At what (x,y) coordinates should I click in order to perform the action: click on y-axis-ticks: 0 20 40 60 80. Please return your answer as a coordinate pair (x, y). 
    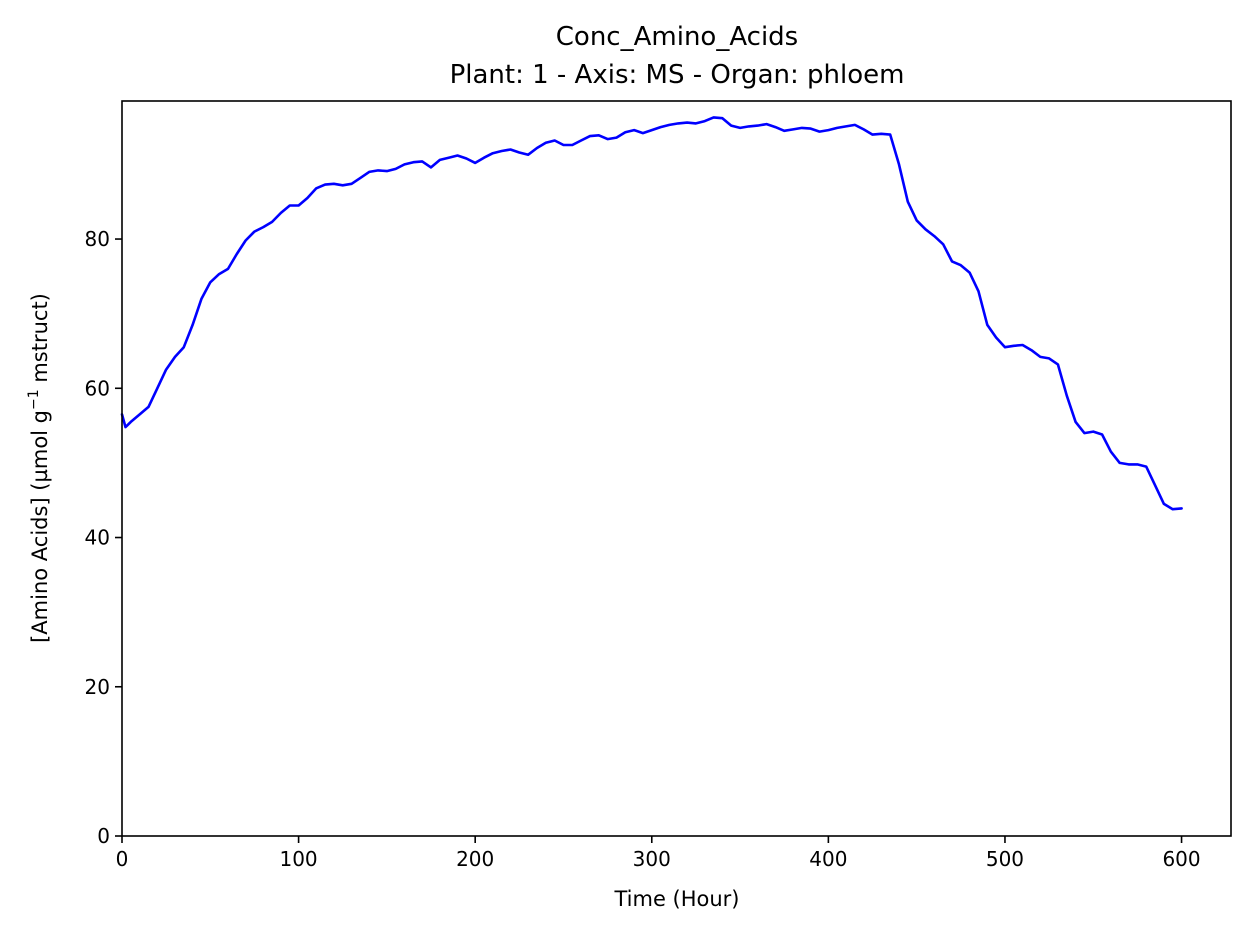
    Looking at the image, I should click on (103, 537).